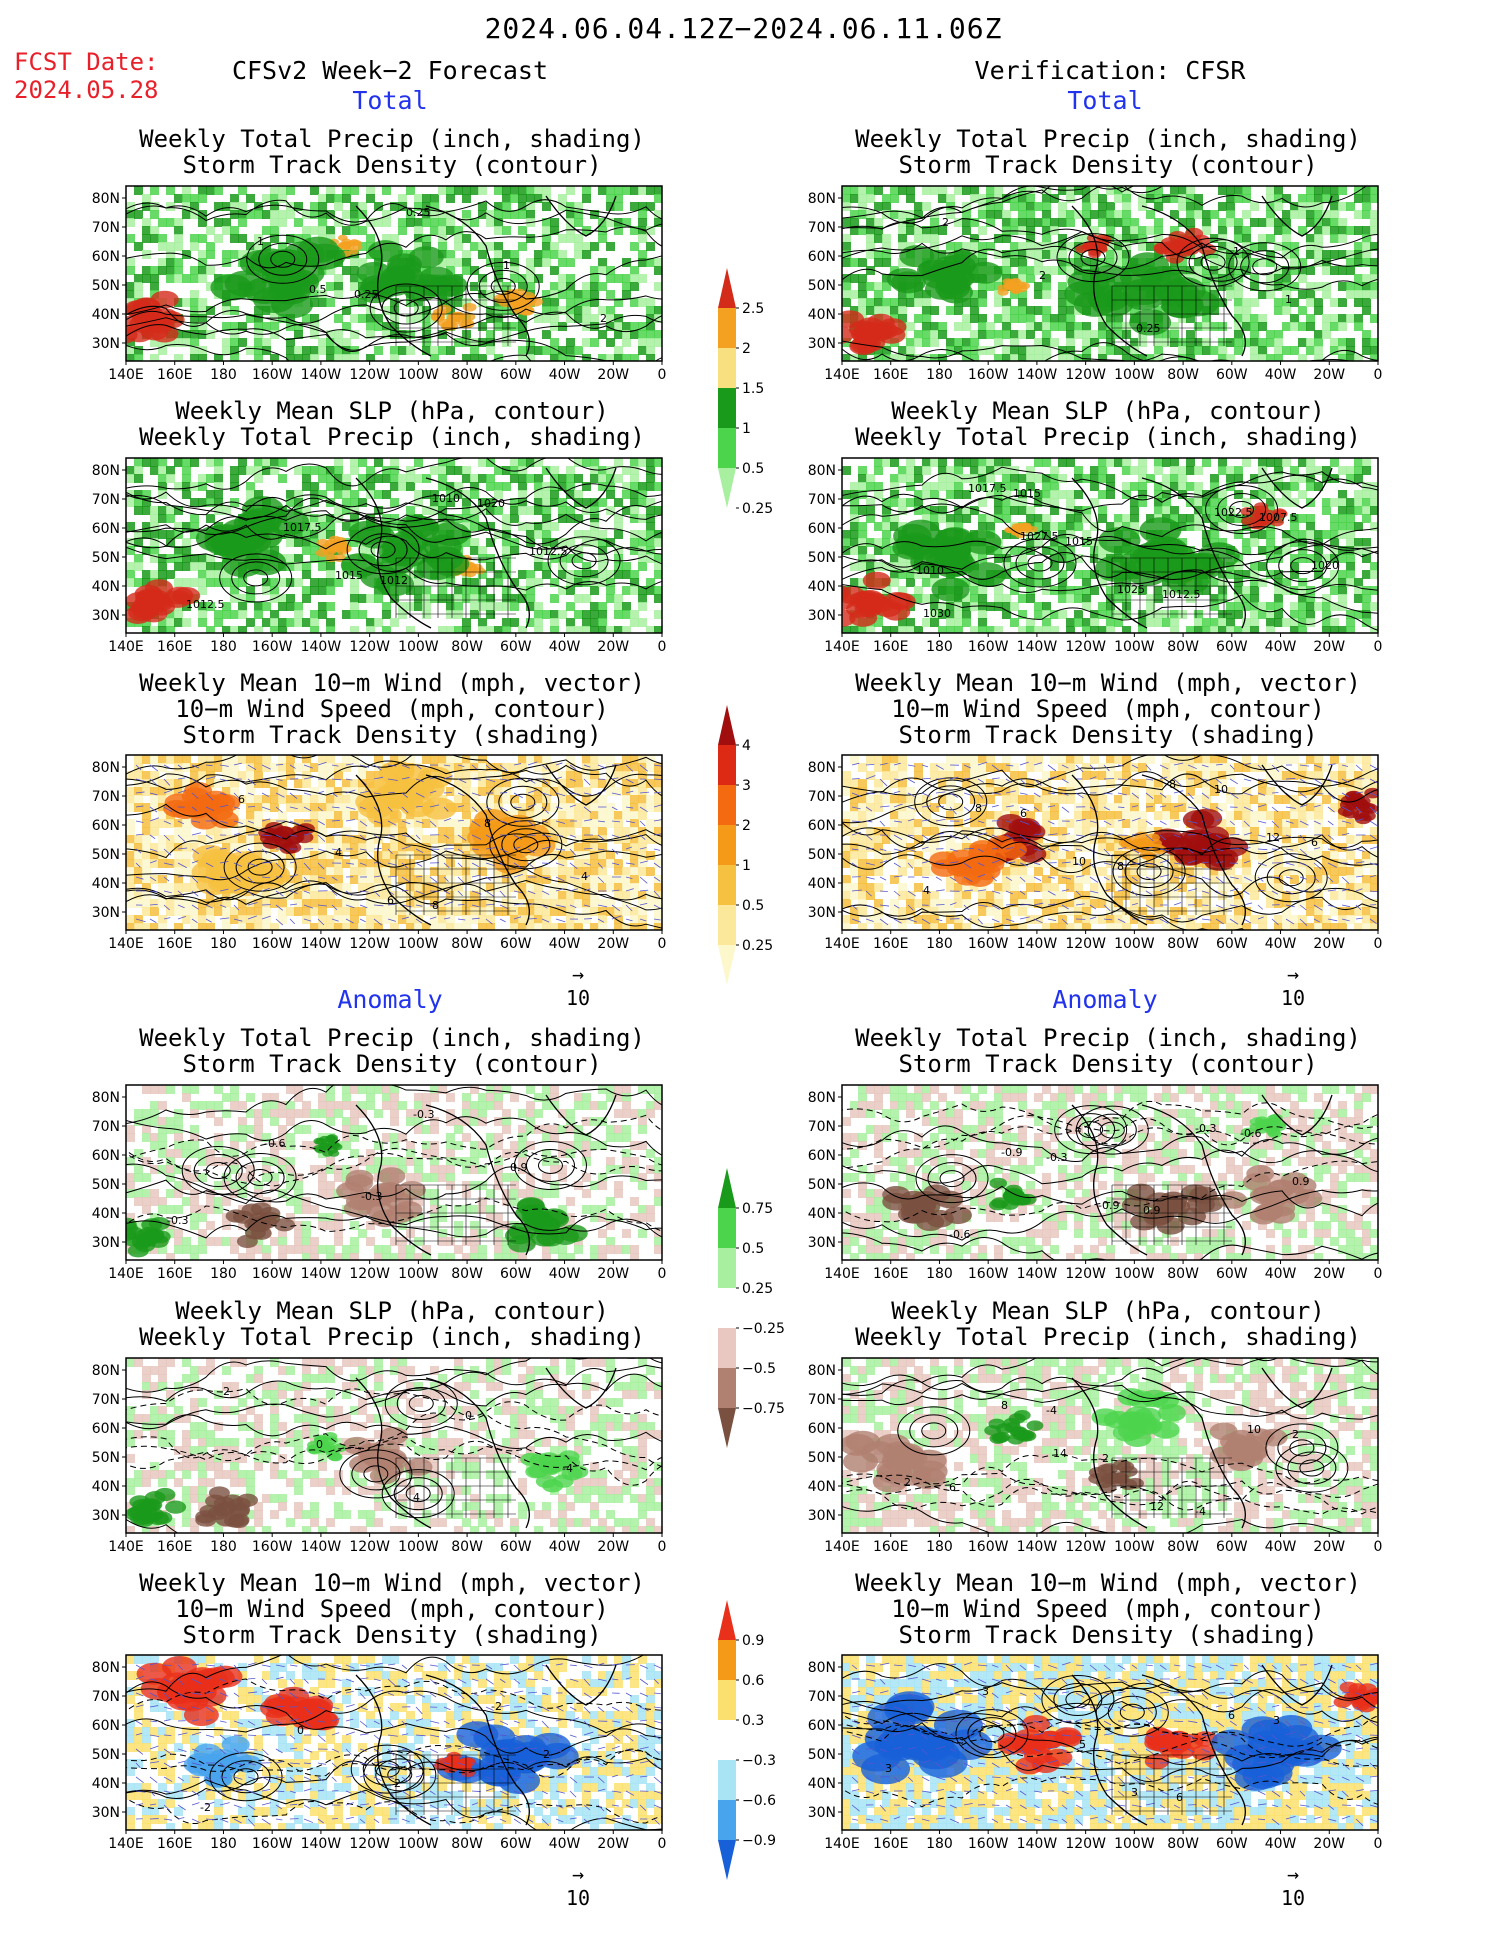 The image size is (1487, 1934). I want to click on contour-label: 2, so click(603, 318).